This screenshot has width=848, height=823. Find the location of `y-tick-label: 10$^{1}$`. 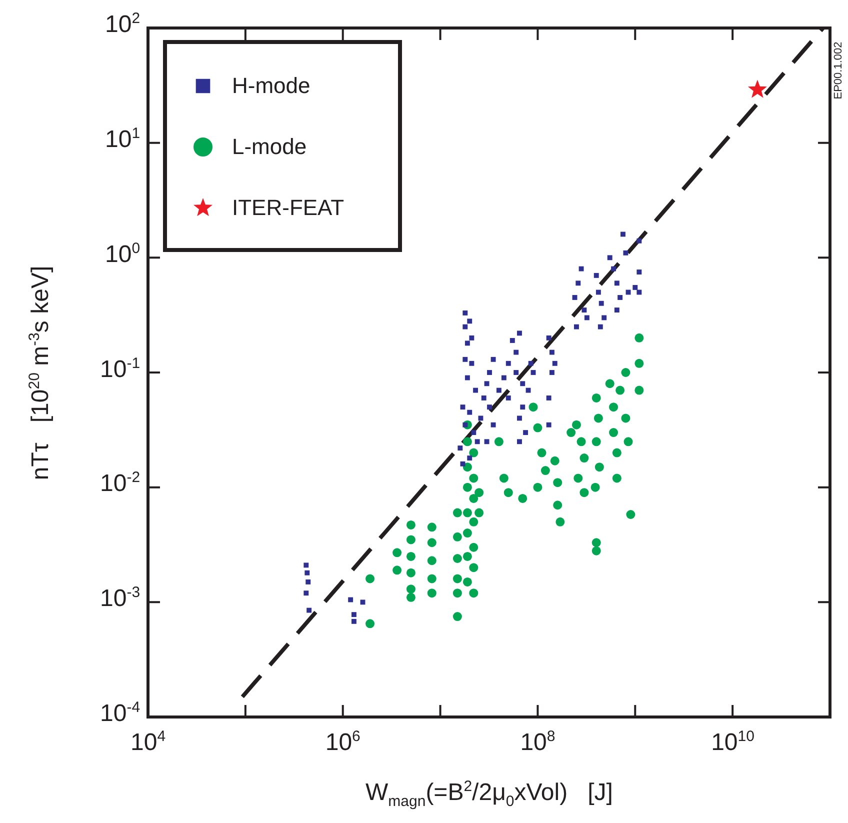

y-tick-label: 10$^{1}$ is located at coordinates (122, 138).